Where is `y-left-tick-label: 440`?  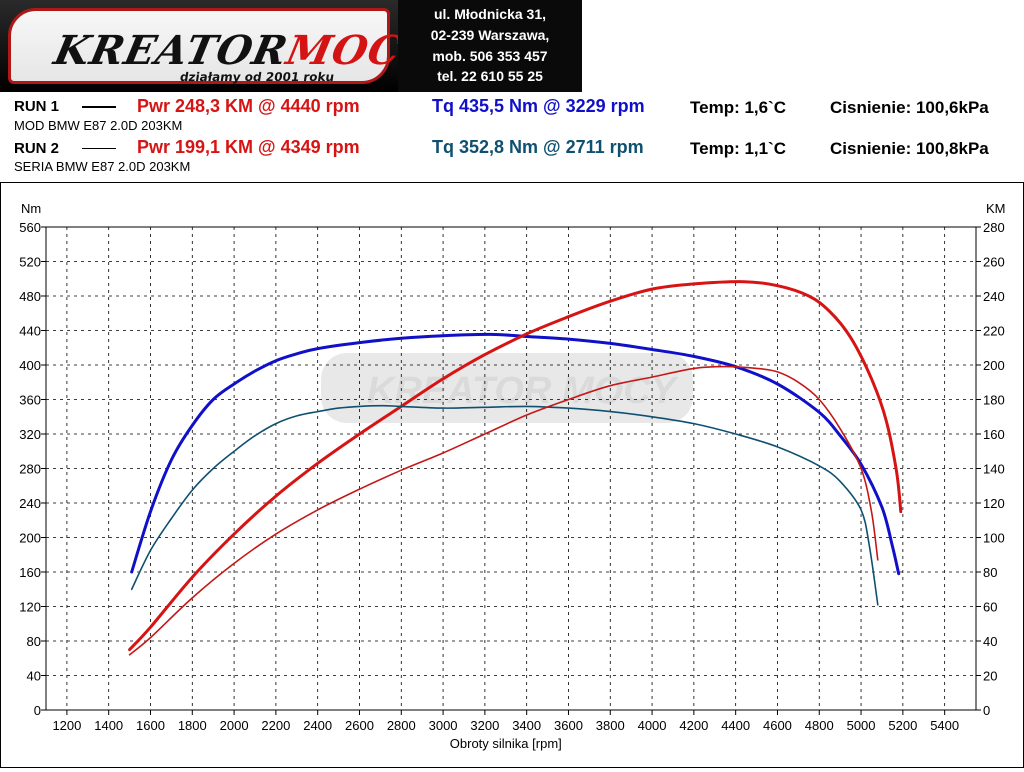 y-left-tick-label: 440 is located at coordinates (30, 331).